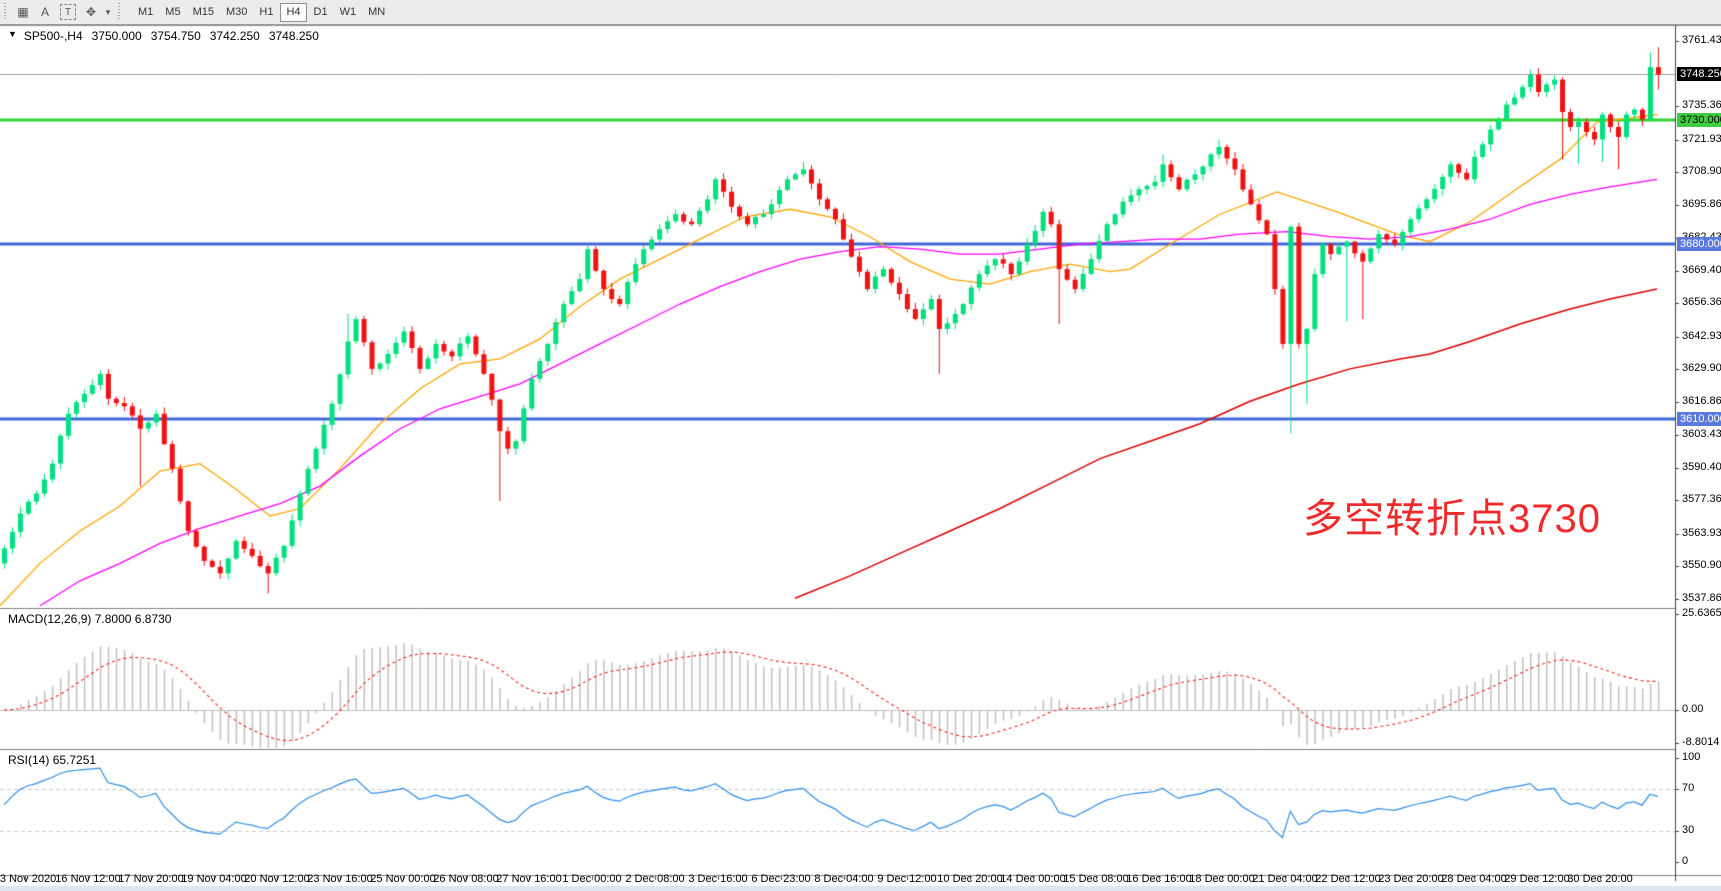 The image size is (1721, 891). I want to click on time-axis-label: 20 Nov 12:00, so click(277, 879).